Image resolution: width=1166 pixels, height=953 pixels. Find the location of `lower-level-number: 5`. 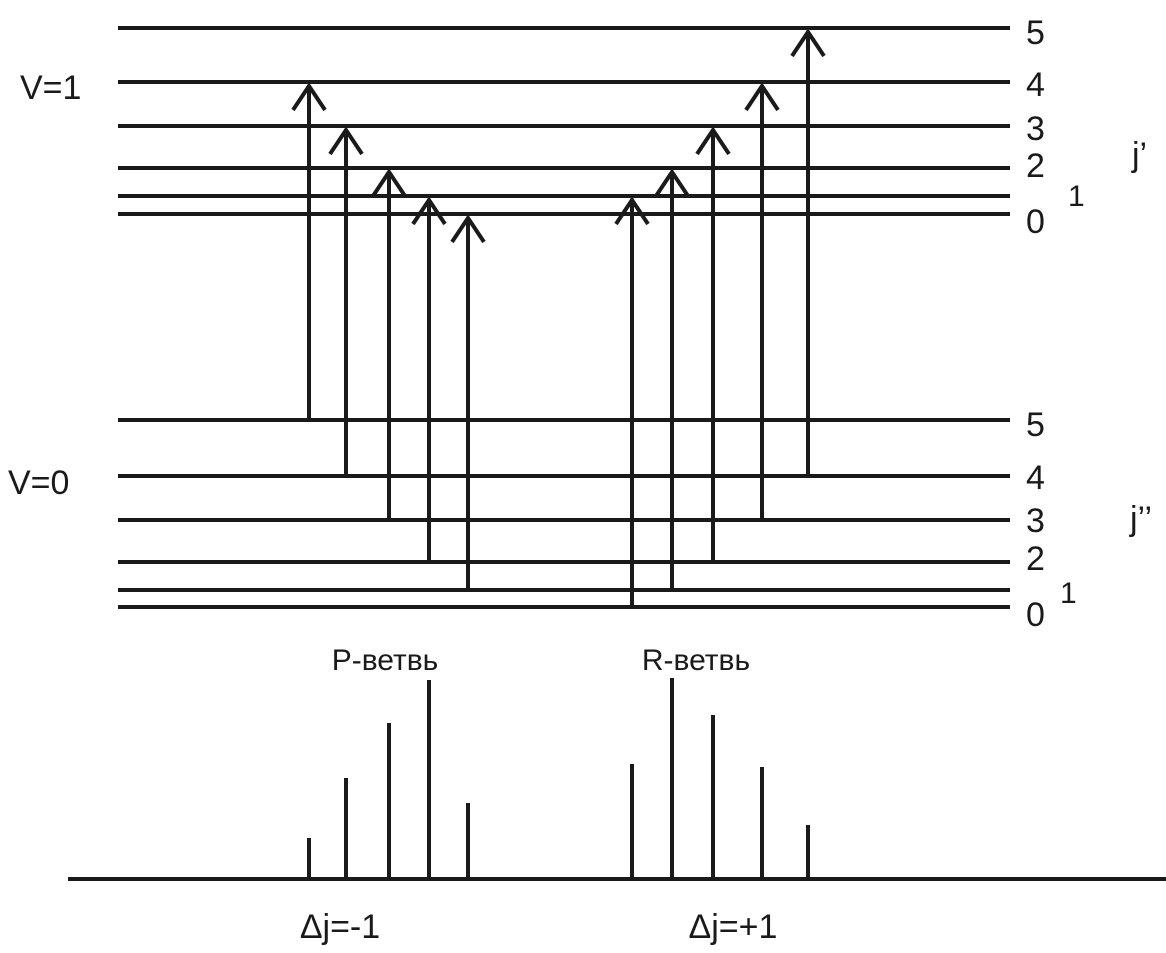

lower-level-number: 5 is located at coordinates (1035, 425).